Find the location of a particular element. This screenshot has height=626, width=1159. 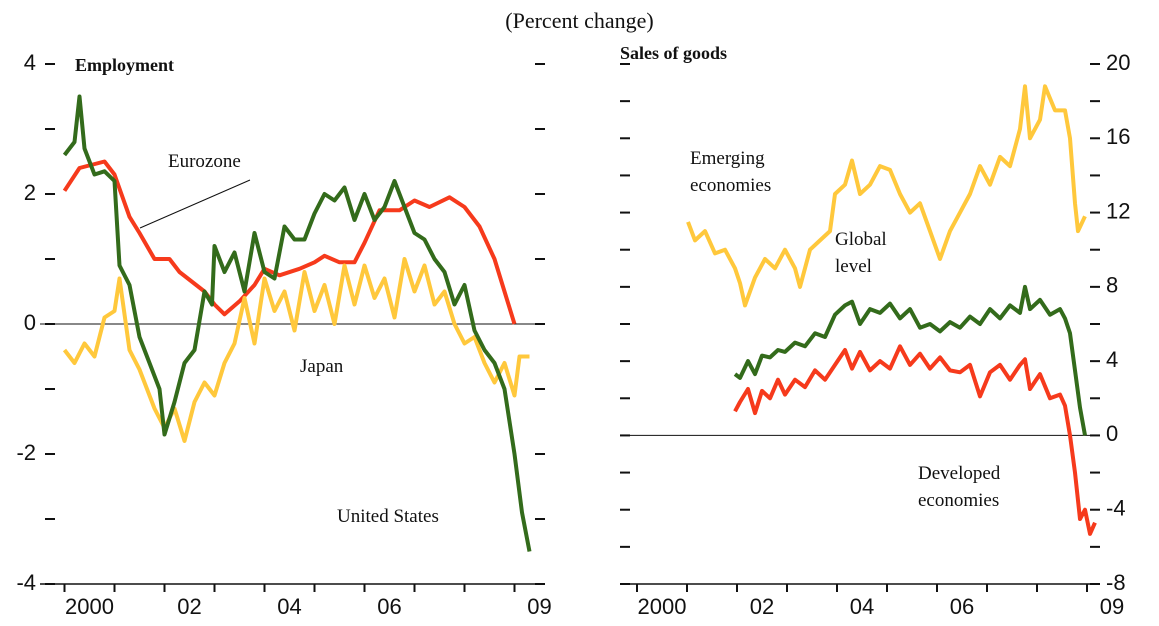

y-tick-label: 8 is located at coordinates (1112, 285).